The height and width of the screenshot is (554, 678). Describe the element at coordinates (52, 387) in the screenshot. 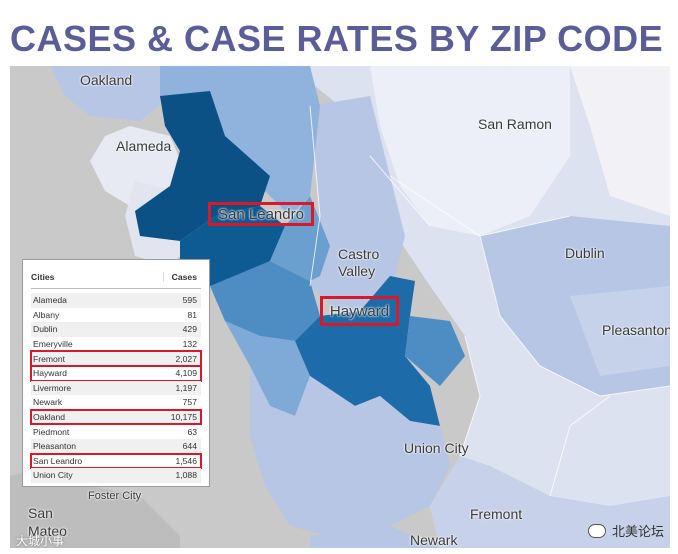

I see `row-city: Livermore` at that location.